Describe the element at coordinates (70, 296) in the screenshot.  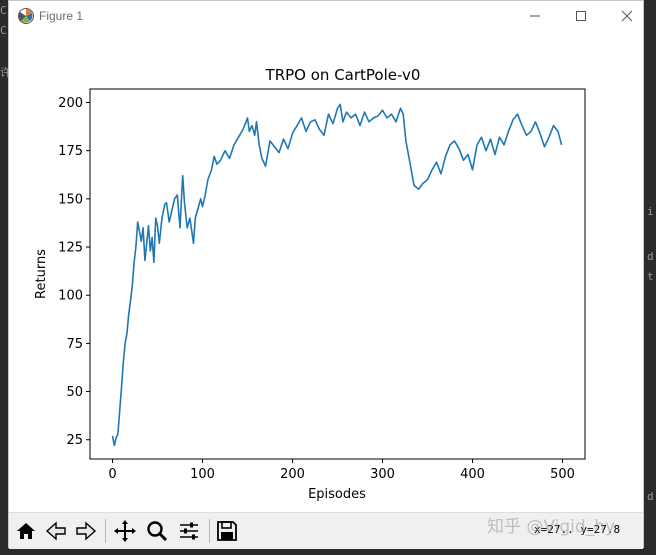
I see `y-tick-label: 100` at that location.